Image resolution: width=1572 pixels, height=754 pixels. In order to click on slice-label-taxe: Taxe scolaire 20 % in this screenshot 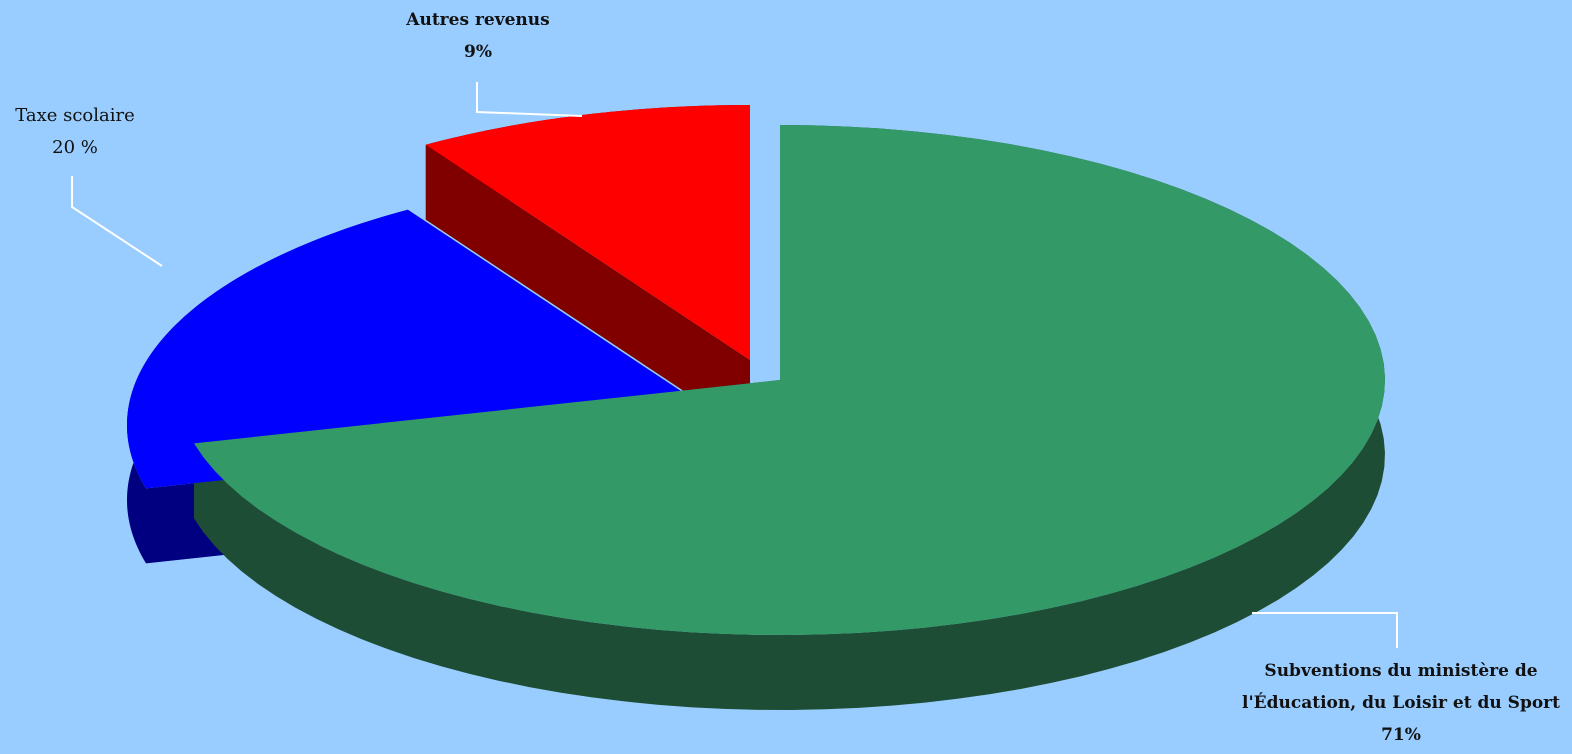, I will do `click(75, 132)`.